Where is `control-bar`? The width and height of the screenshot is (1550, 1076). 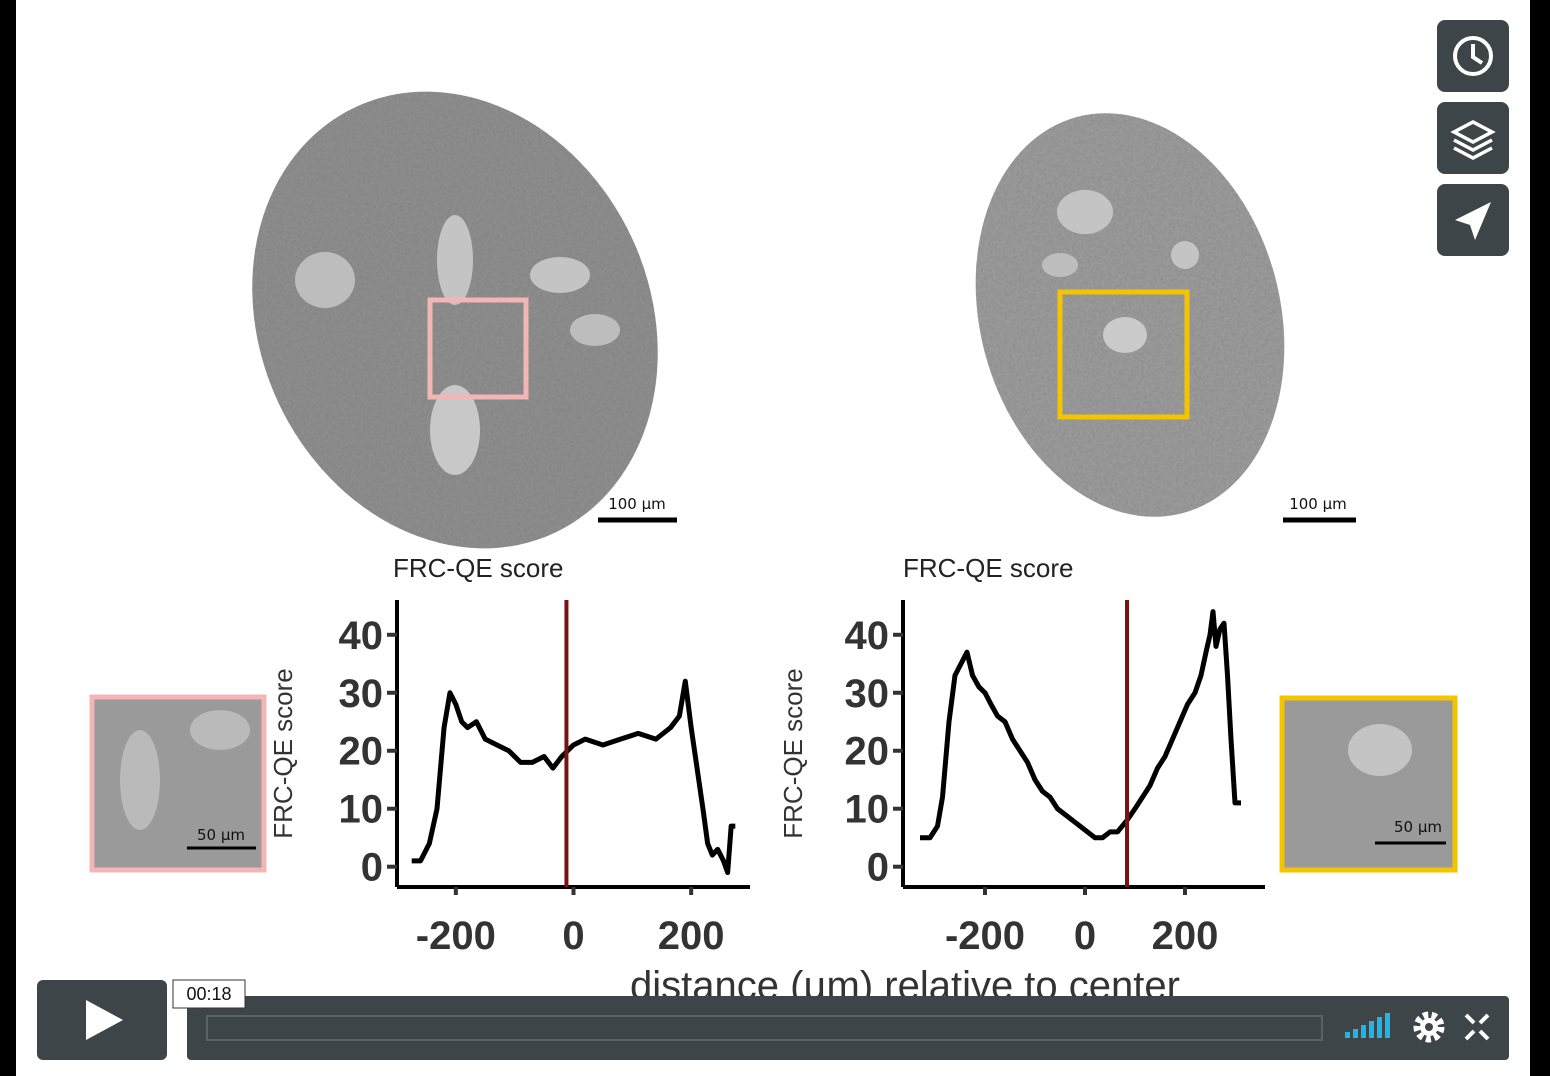 control-bar is located at coordinates (848, 1028).